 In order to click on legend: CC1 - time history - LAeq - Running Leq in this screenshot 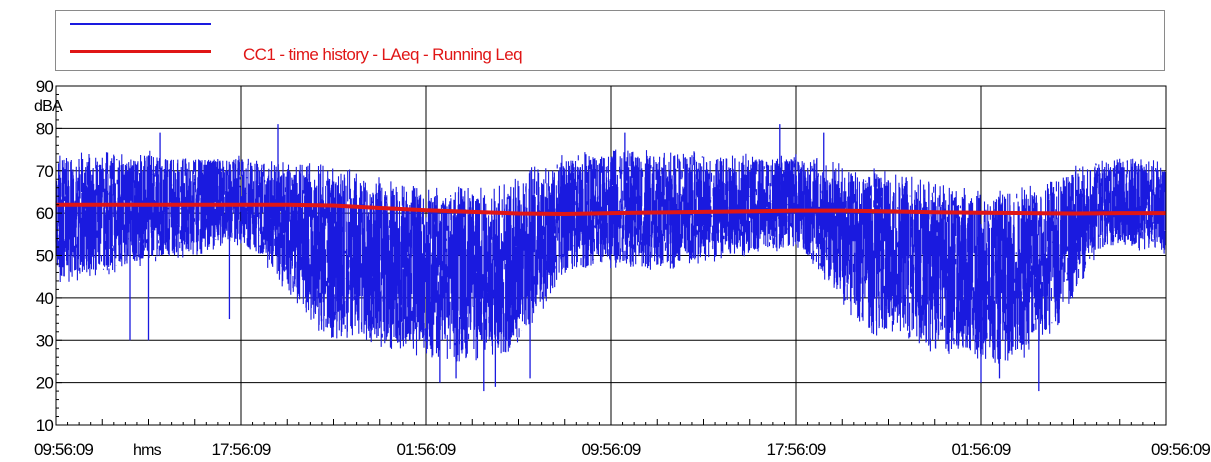, I will do `click(610, 40)`.